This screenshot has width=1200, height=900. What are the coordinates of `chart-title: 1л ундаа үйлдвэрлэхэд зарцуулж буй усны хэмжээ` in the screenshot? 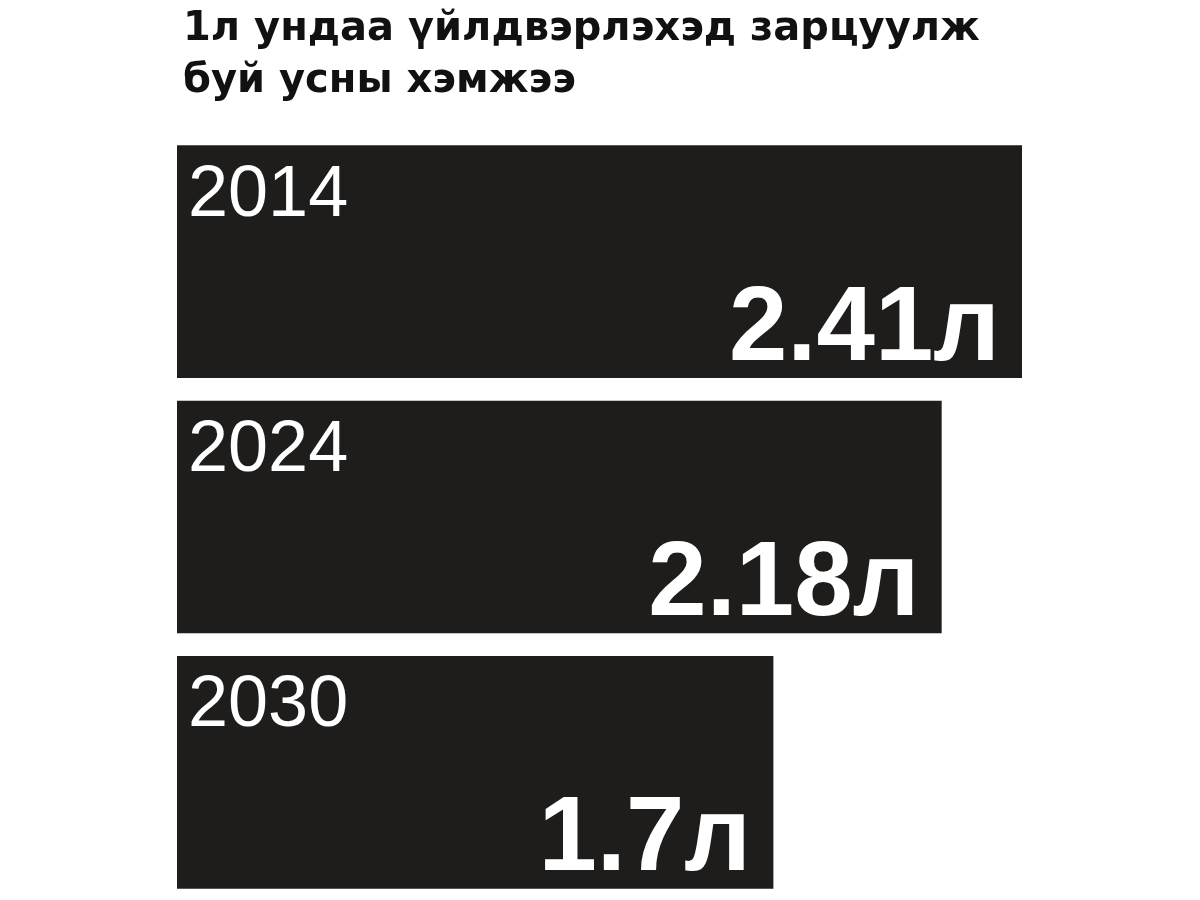 It's located at (582, 52).